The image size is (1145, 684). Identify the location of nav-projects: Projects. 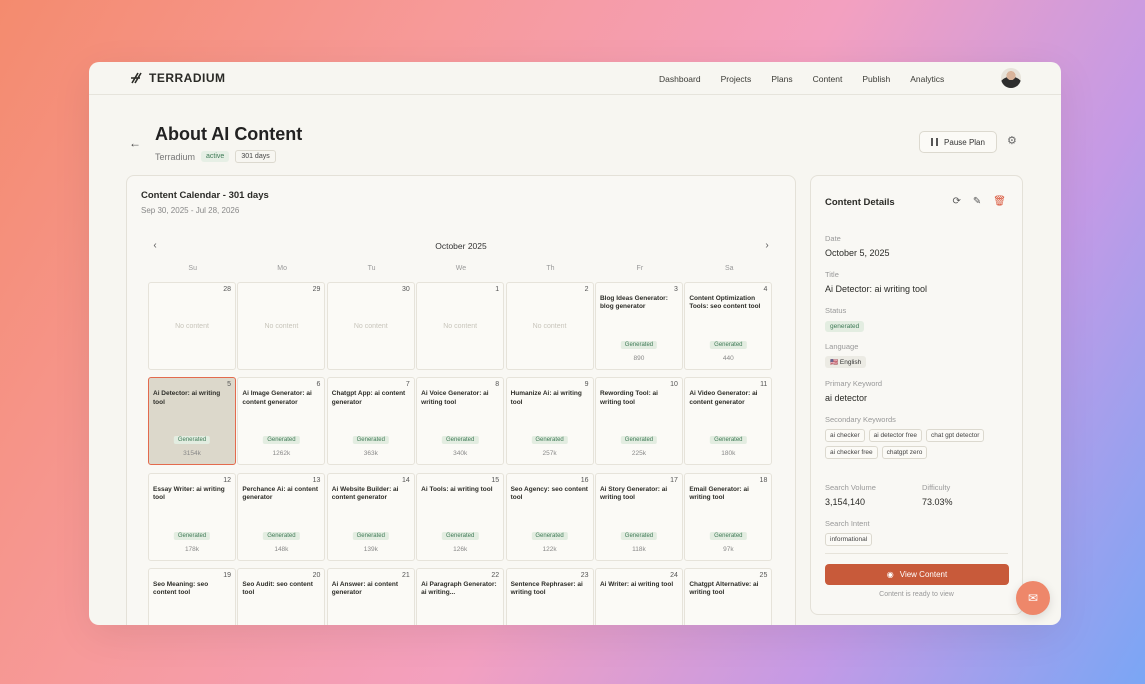
(736, 78).